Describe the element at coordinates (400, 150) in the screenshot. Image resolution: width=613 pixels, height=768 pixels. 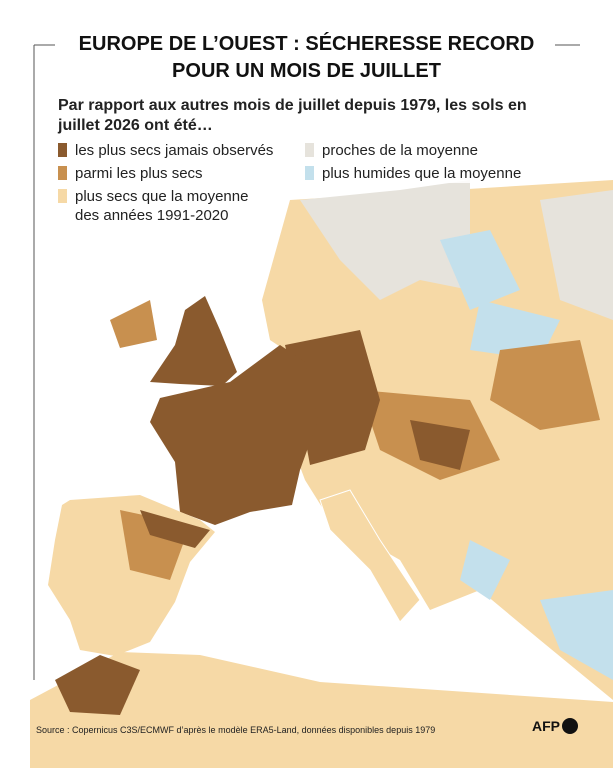
I see `legend-label: proches de la moyenne` at that location.